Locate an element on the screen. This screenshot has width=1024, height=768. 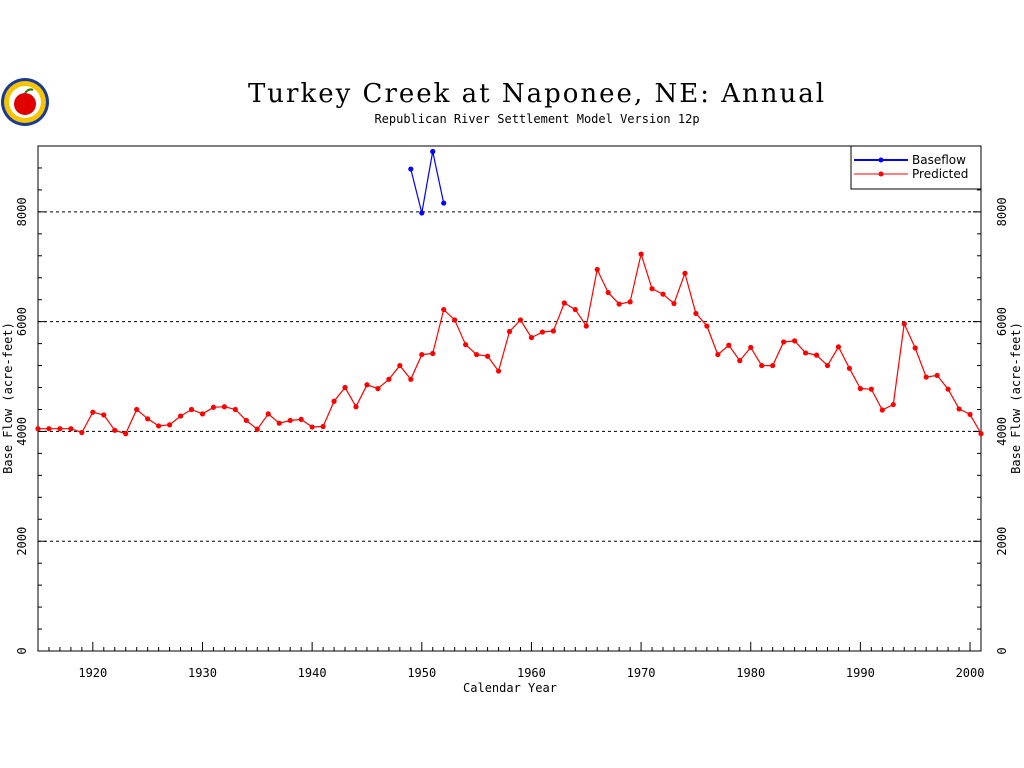
legend-box is located at coordinates (916, 167).